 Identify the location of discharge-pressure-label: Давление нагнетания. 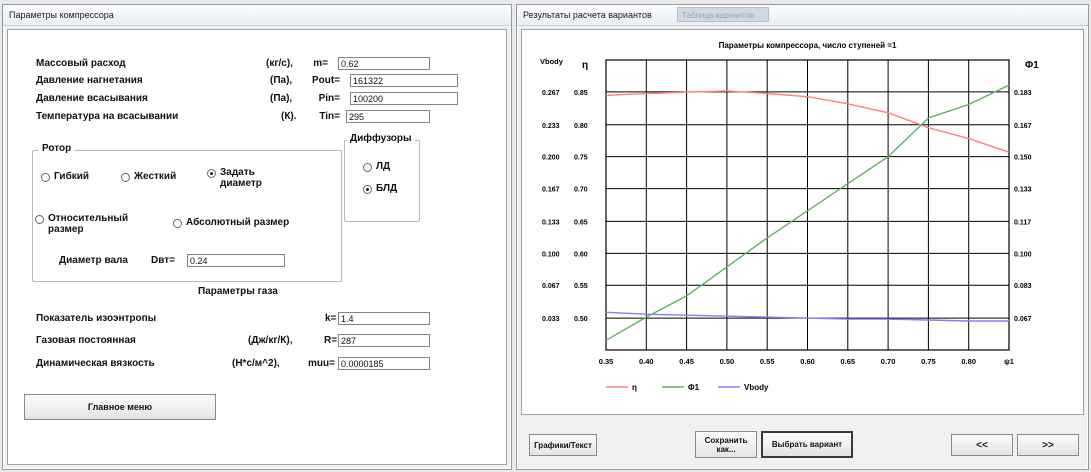
(89, 80).